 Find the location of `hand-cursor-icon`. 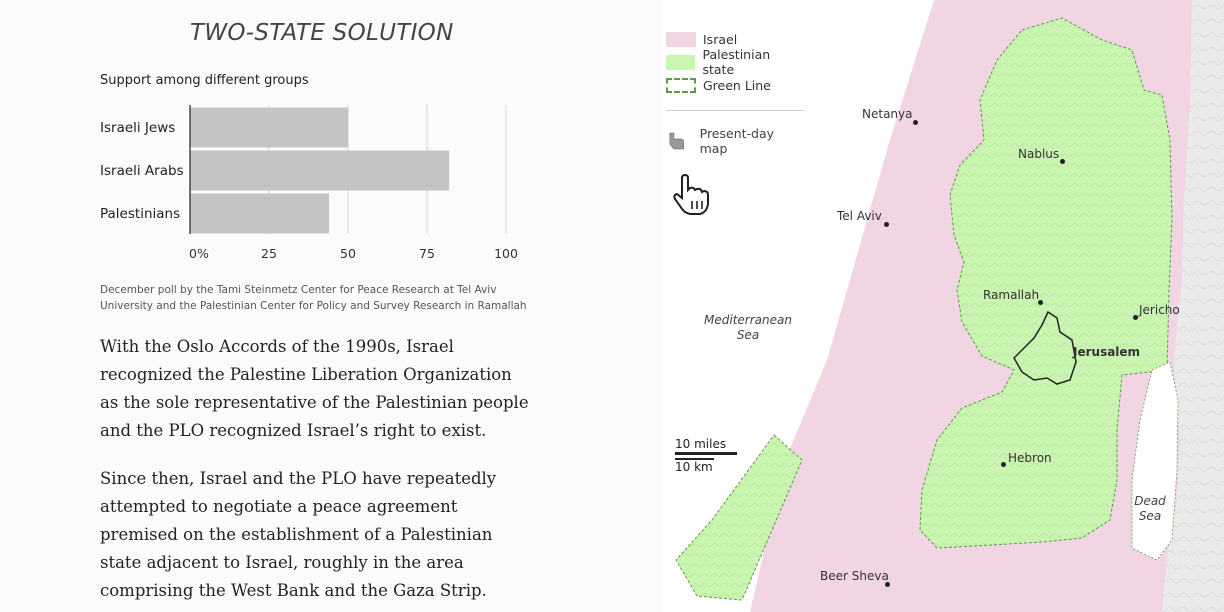

hand-cursor-icon is located at coordinates (691, 194).